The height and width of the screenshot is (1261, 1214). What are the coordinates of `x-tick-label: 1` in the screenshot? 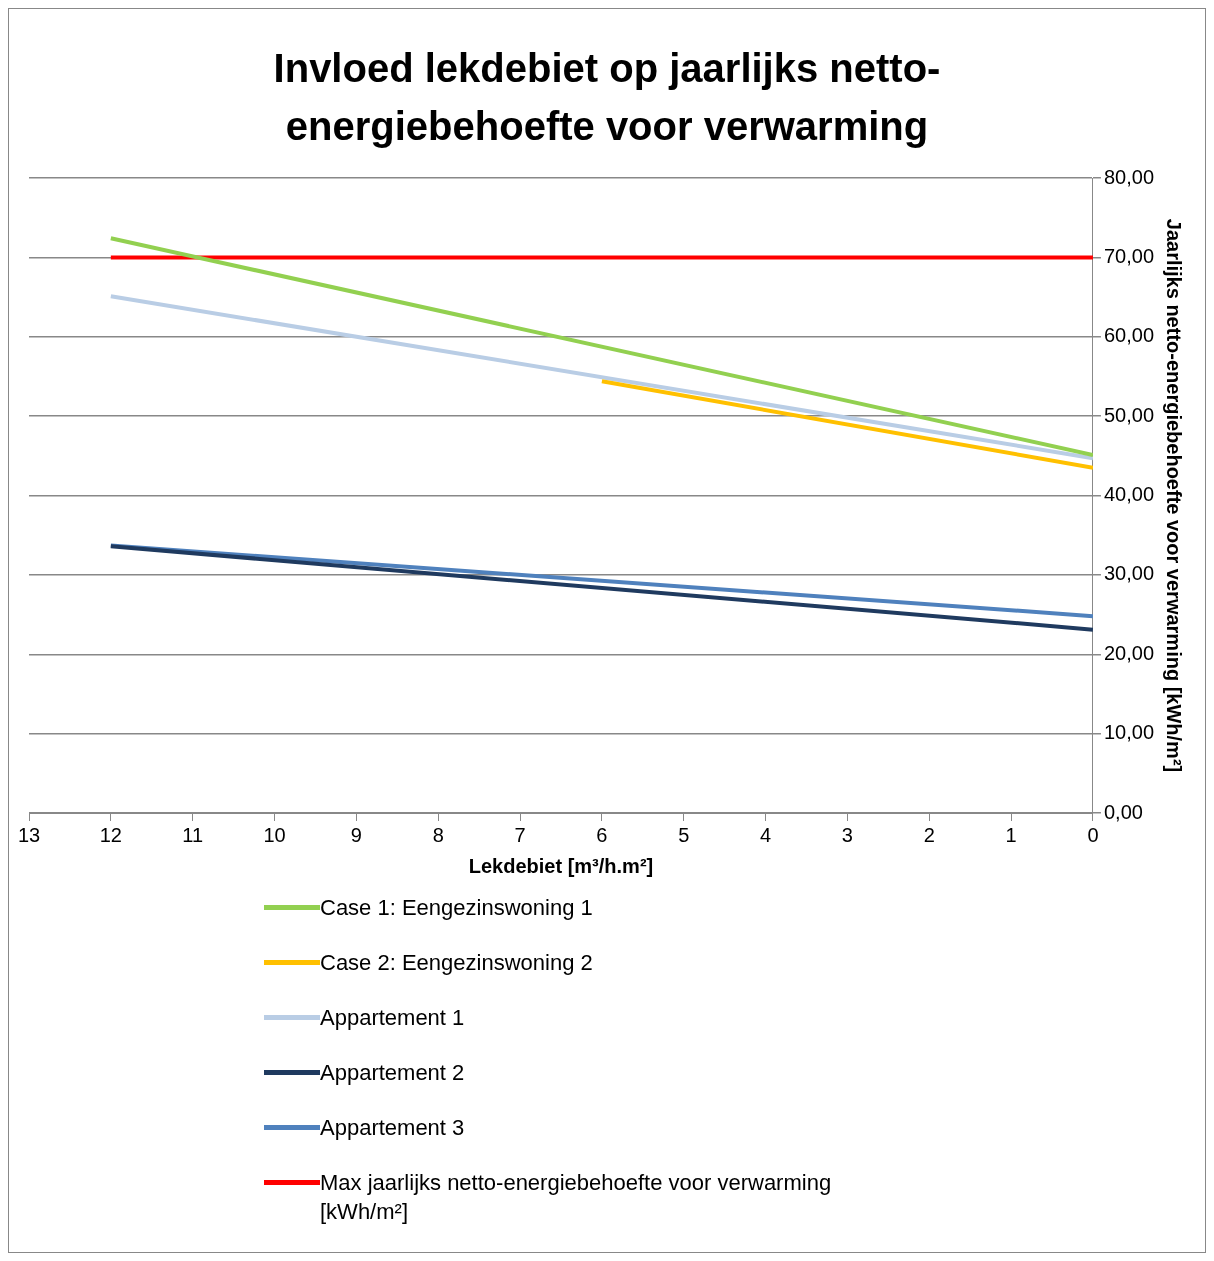 It's located at (1011, 834).